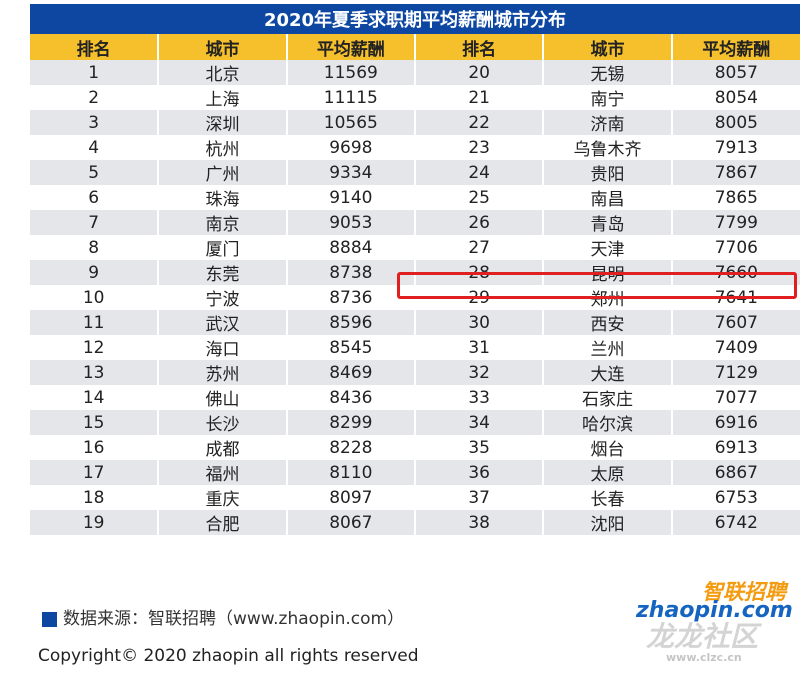 The image size is (800, 680). I want to click on cell-rank: 20, so click(479, 72).